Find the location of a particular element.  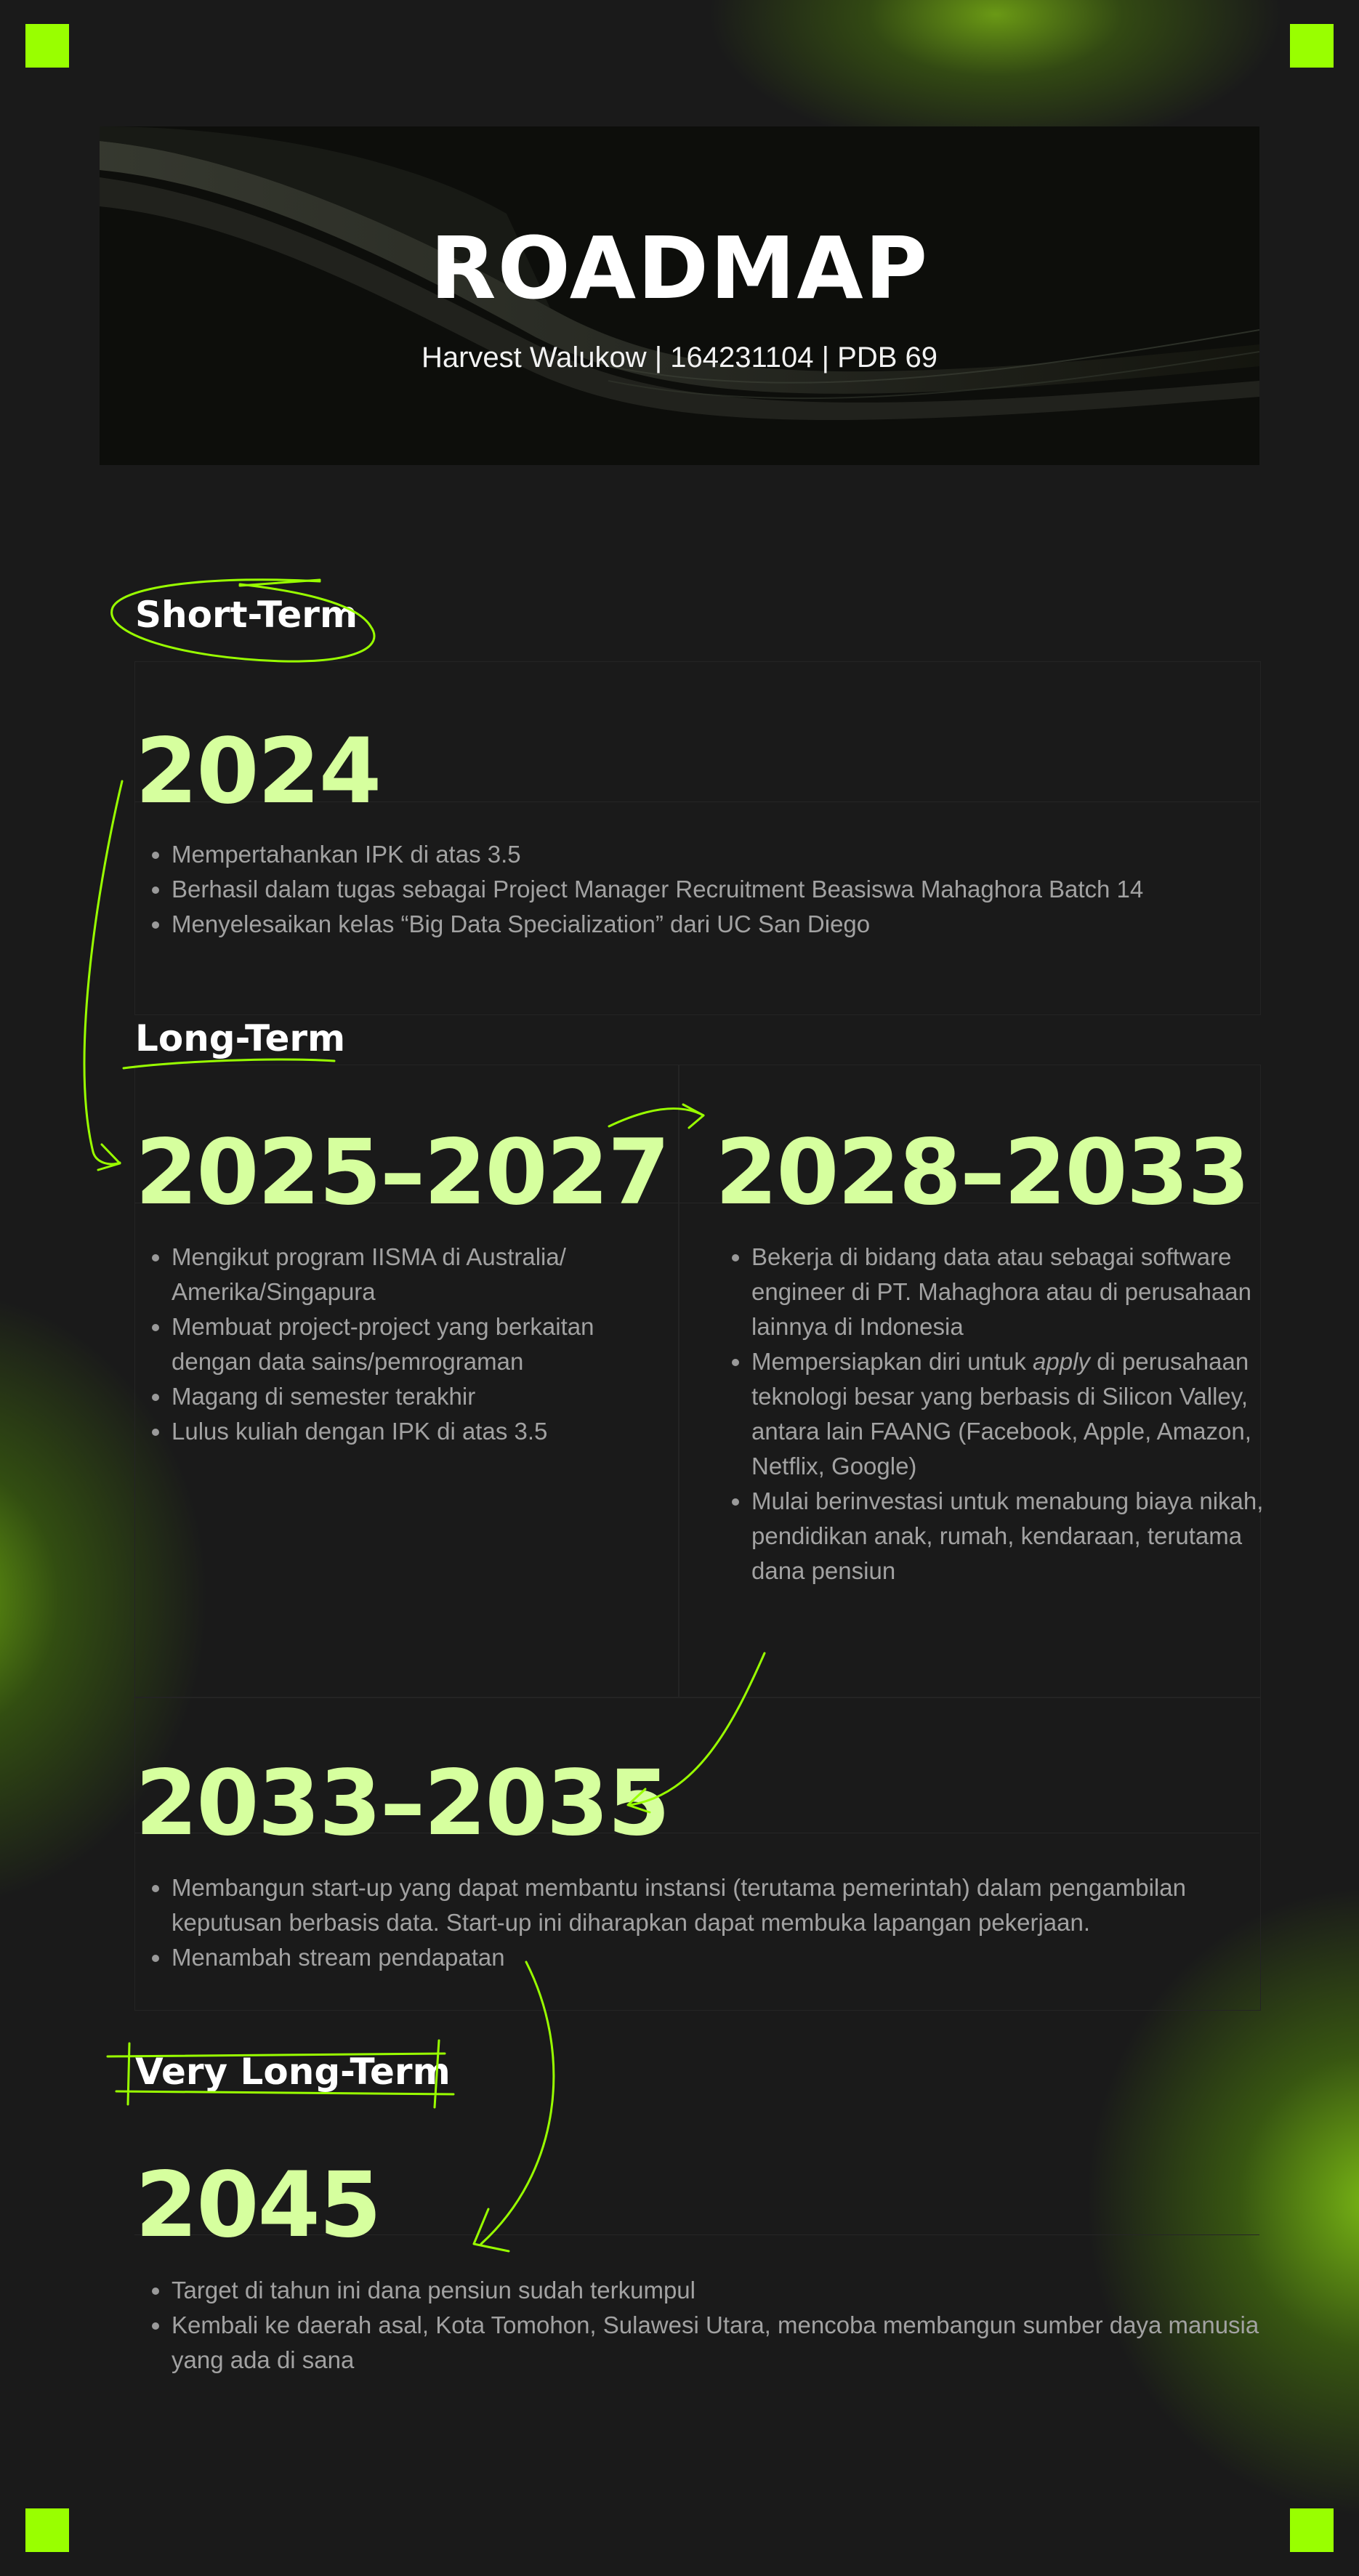

arrow-2024-to-2025-icon is located at coordinates (103, 973).